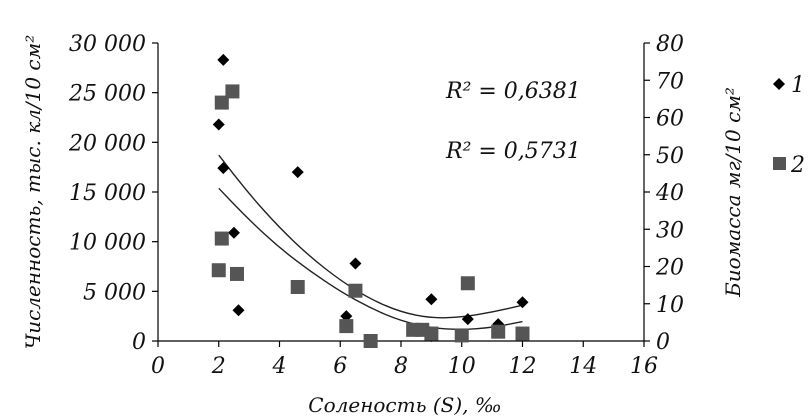  I want to click on y2-tick-label: 70, so click(670, 81).